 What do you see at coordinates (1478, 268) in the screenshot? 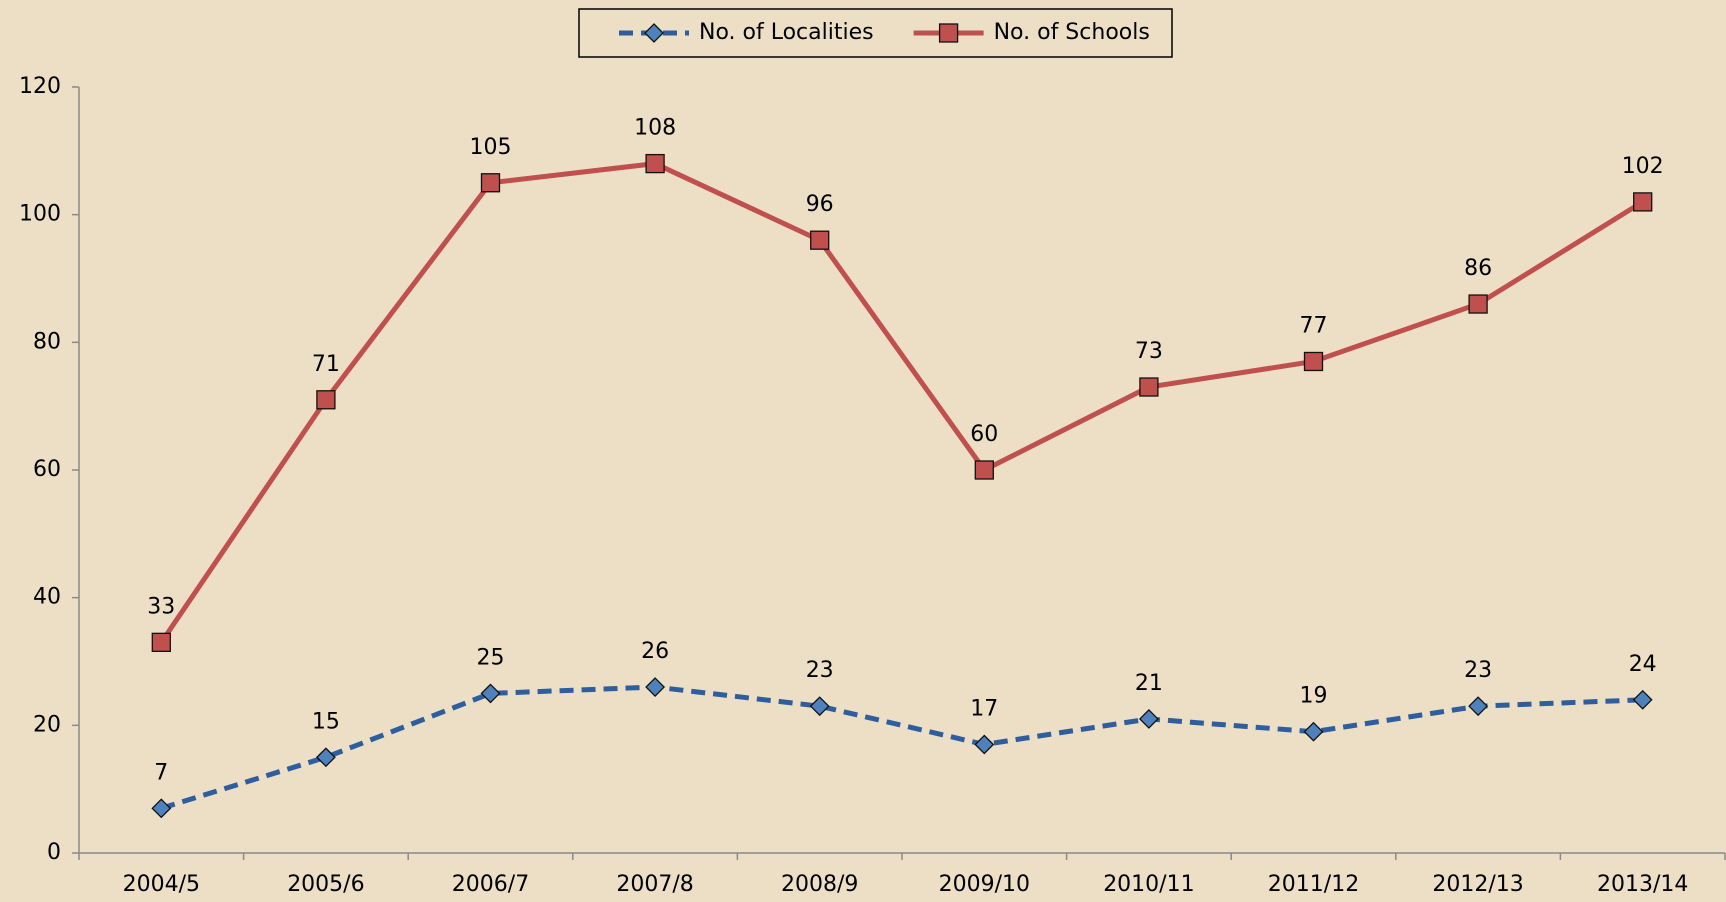
I see `data-label: 86` at bounding box center [1478, 268].